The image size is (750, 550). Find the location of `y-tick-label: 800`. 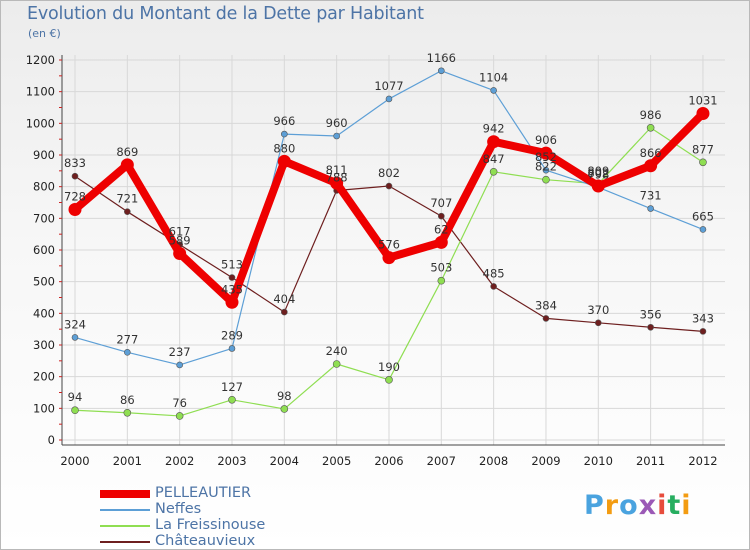

y-tick-label: 800 is located at coordinates (44, 187).